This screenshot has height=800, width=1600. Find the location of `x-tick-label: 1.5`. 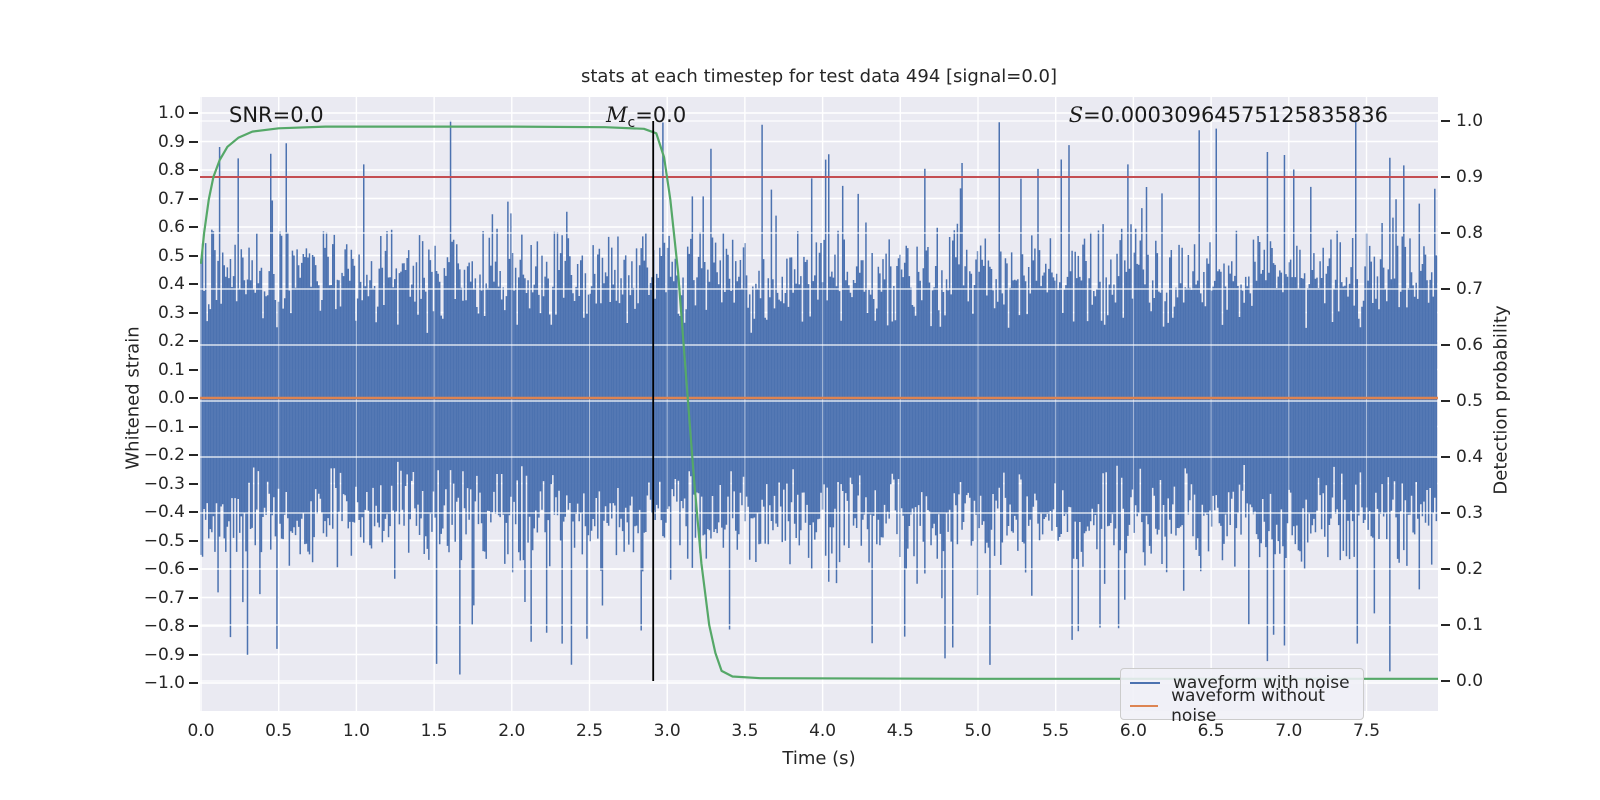

x-tick-label: 1.5 is located at coordinates (434, 731).